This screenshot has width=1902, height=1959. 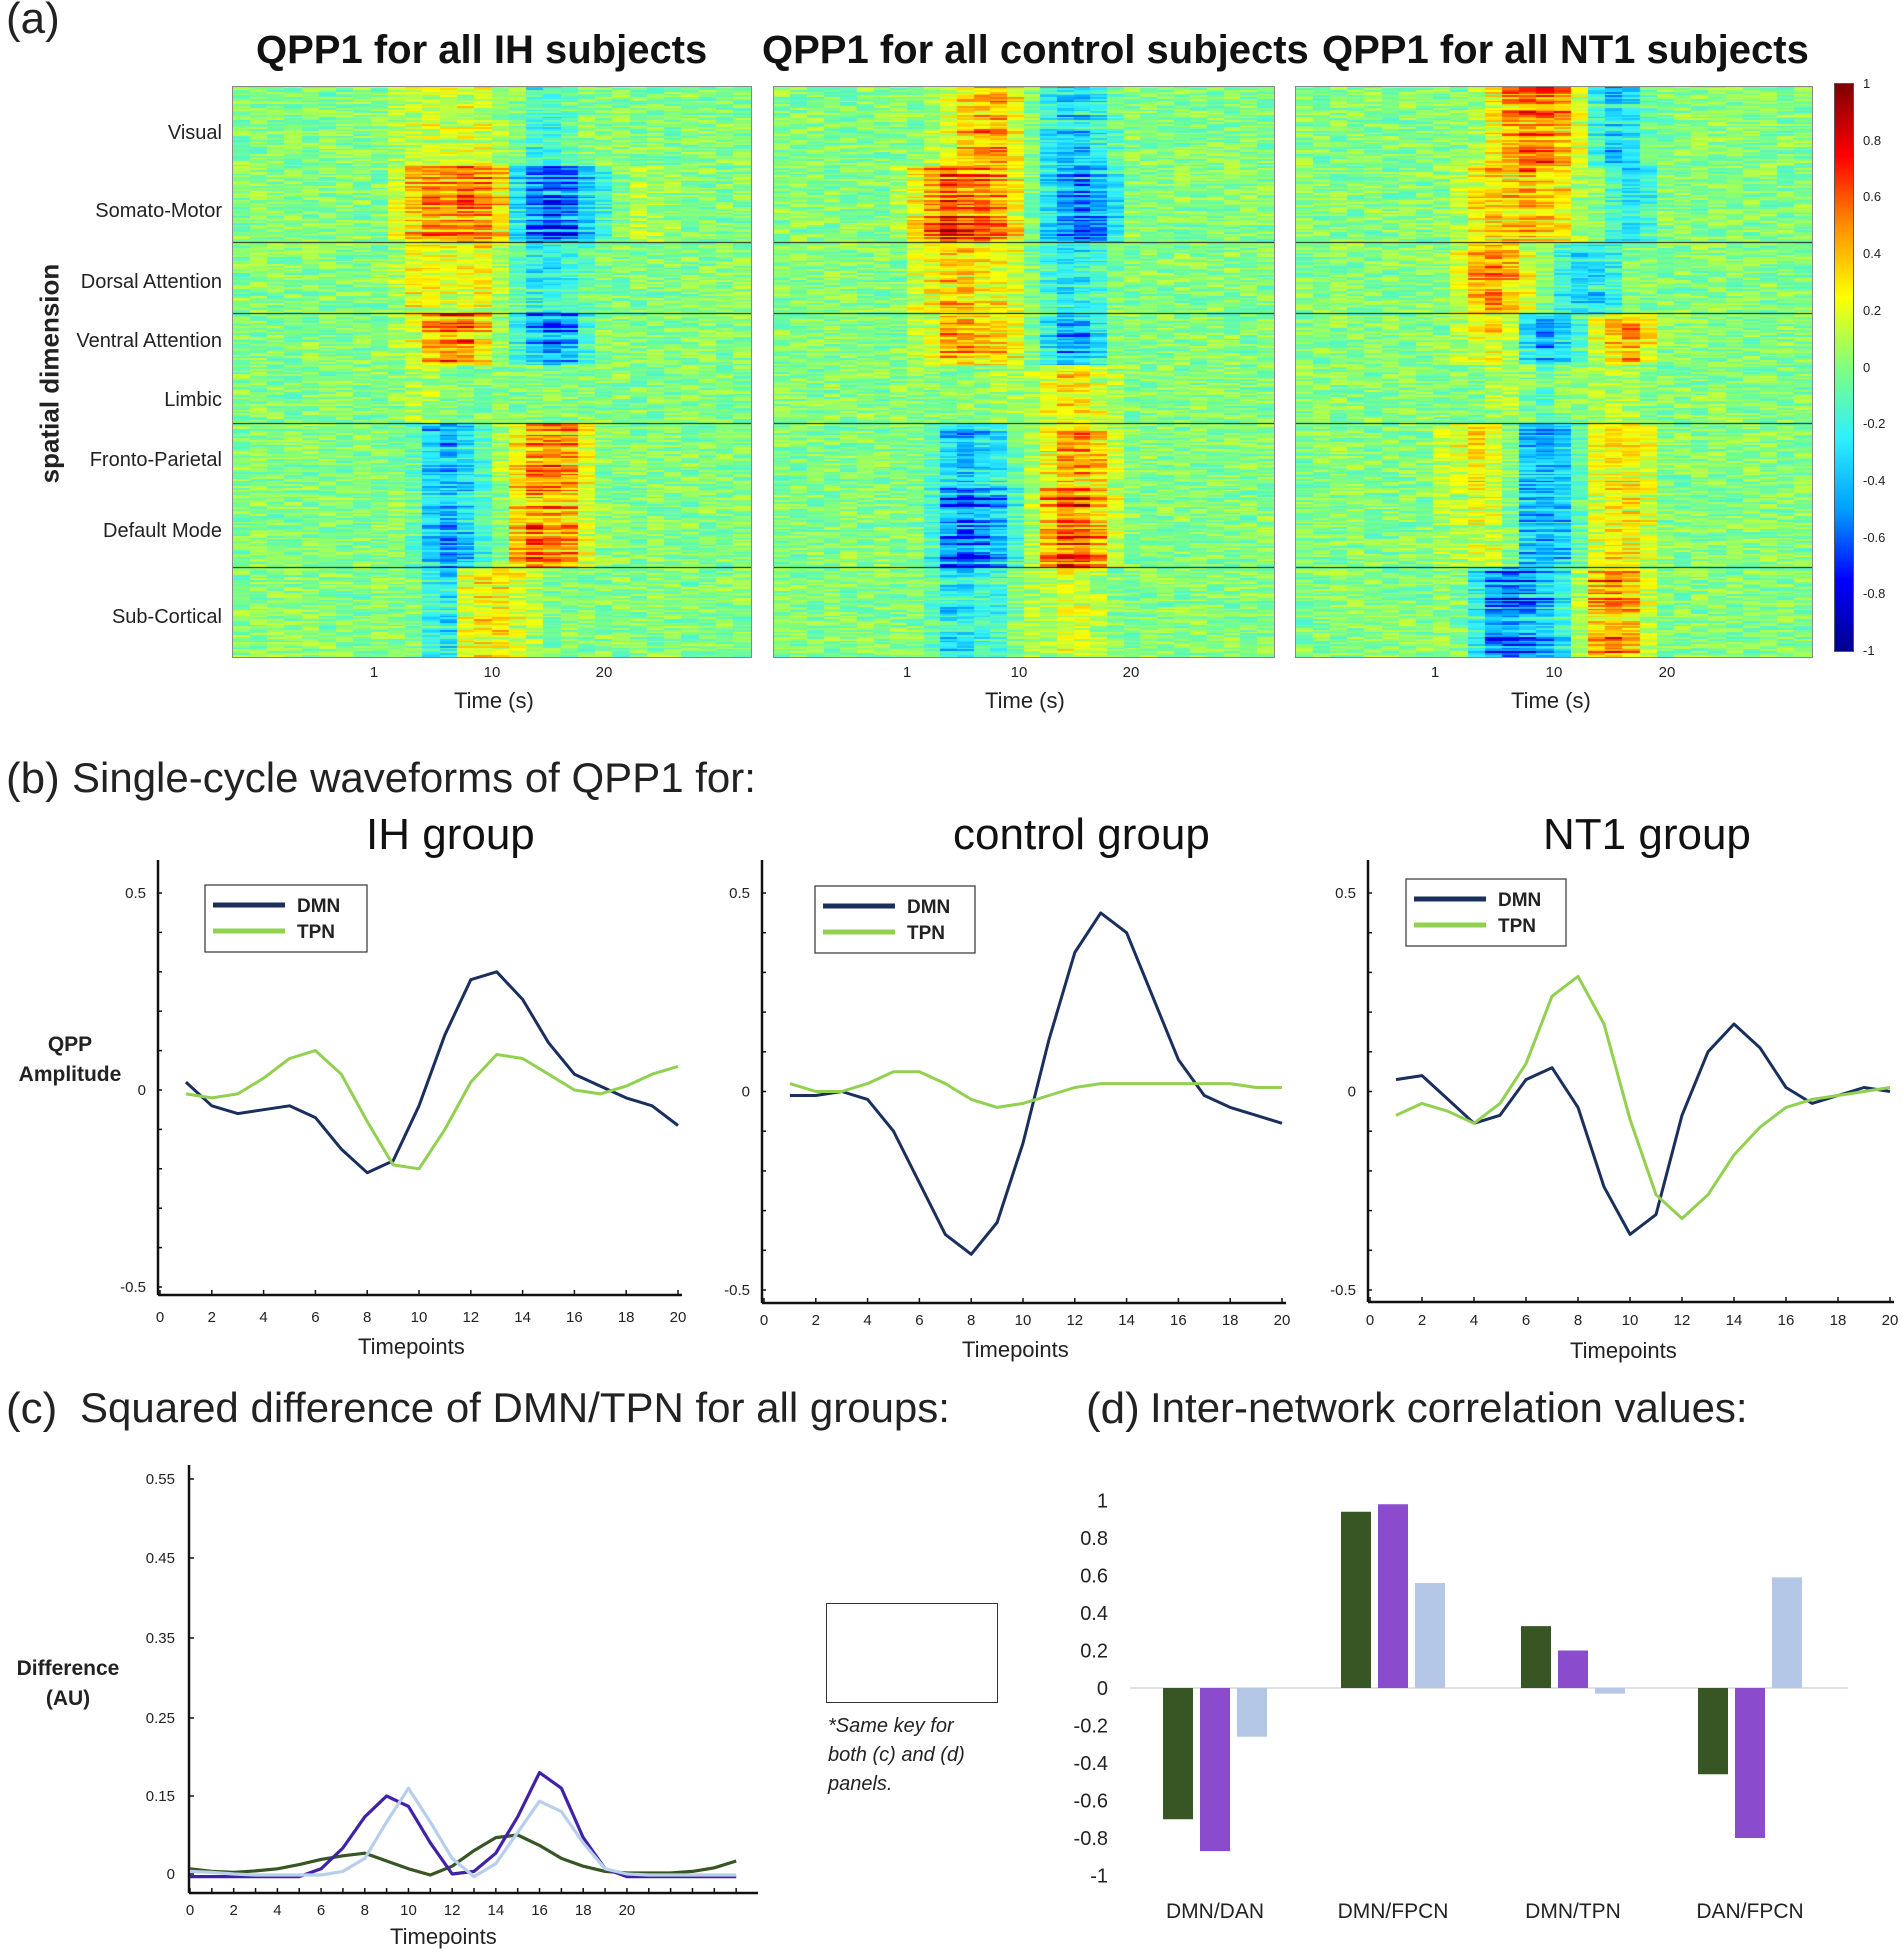 I want to click on panel-c-label: (c), so click(x=32, y=1408).